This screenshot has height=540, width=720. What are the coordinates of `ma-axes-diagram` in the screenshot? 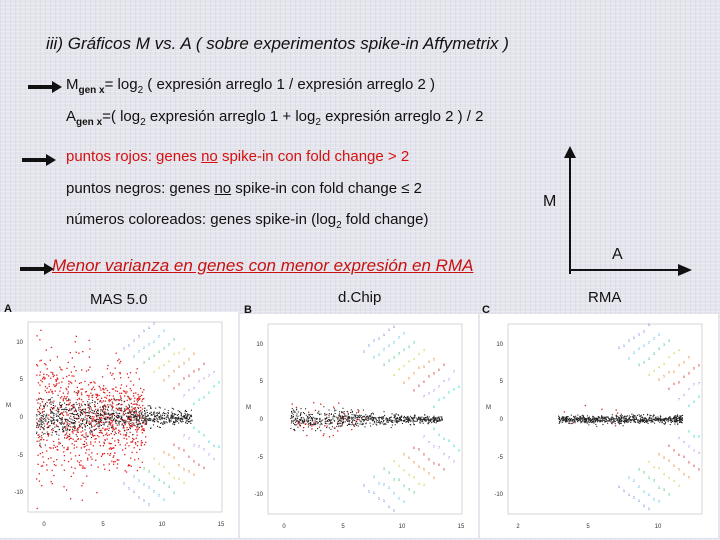 It's located at (628, 211).